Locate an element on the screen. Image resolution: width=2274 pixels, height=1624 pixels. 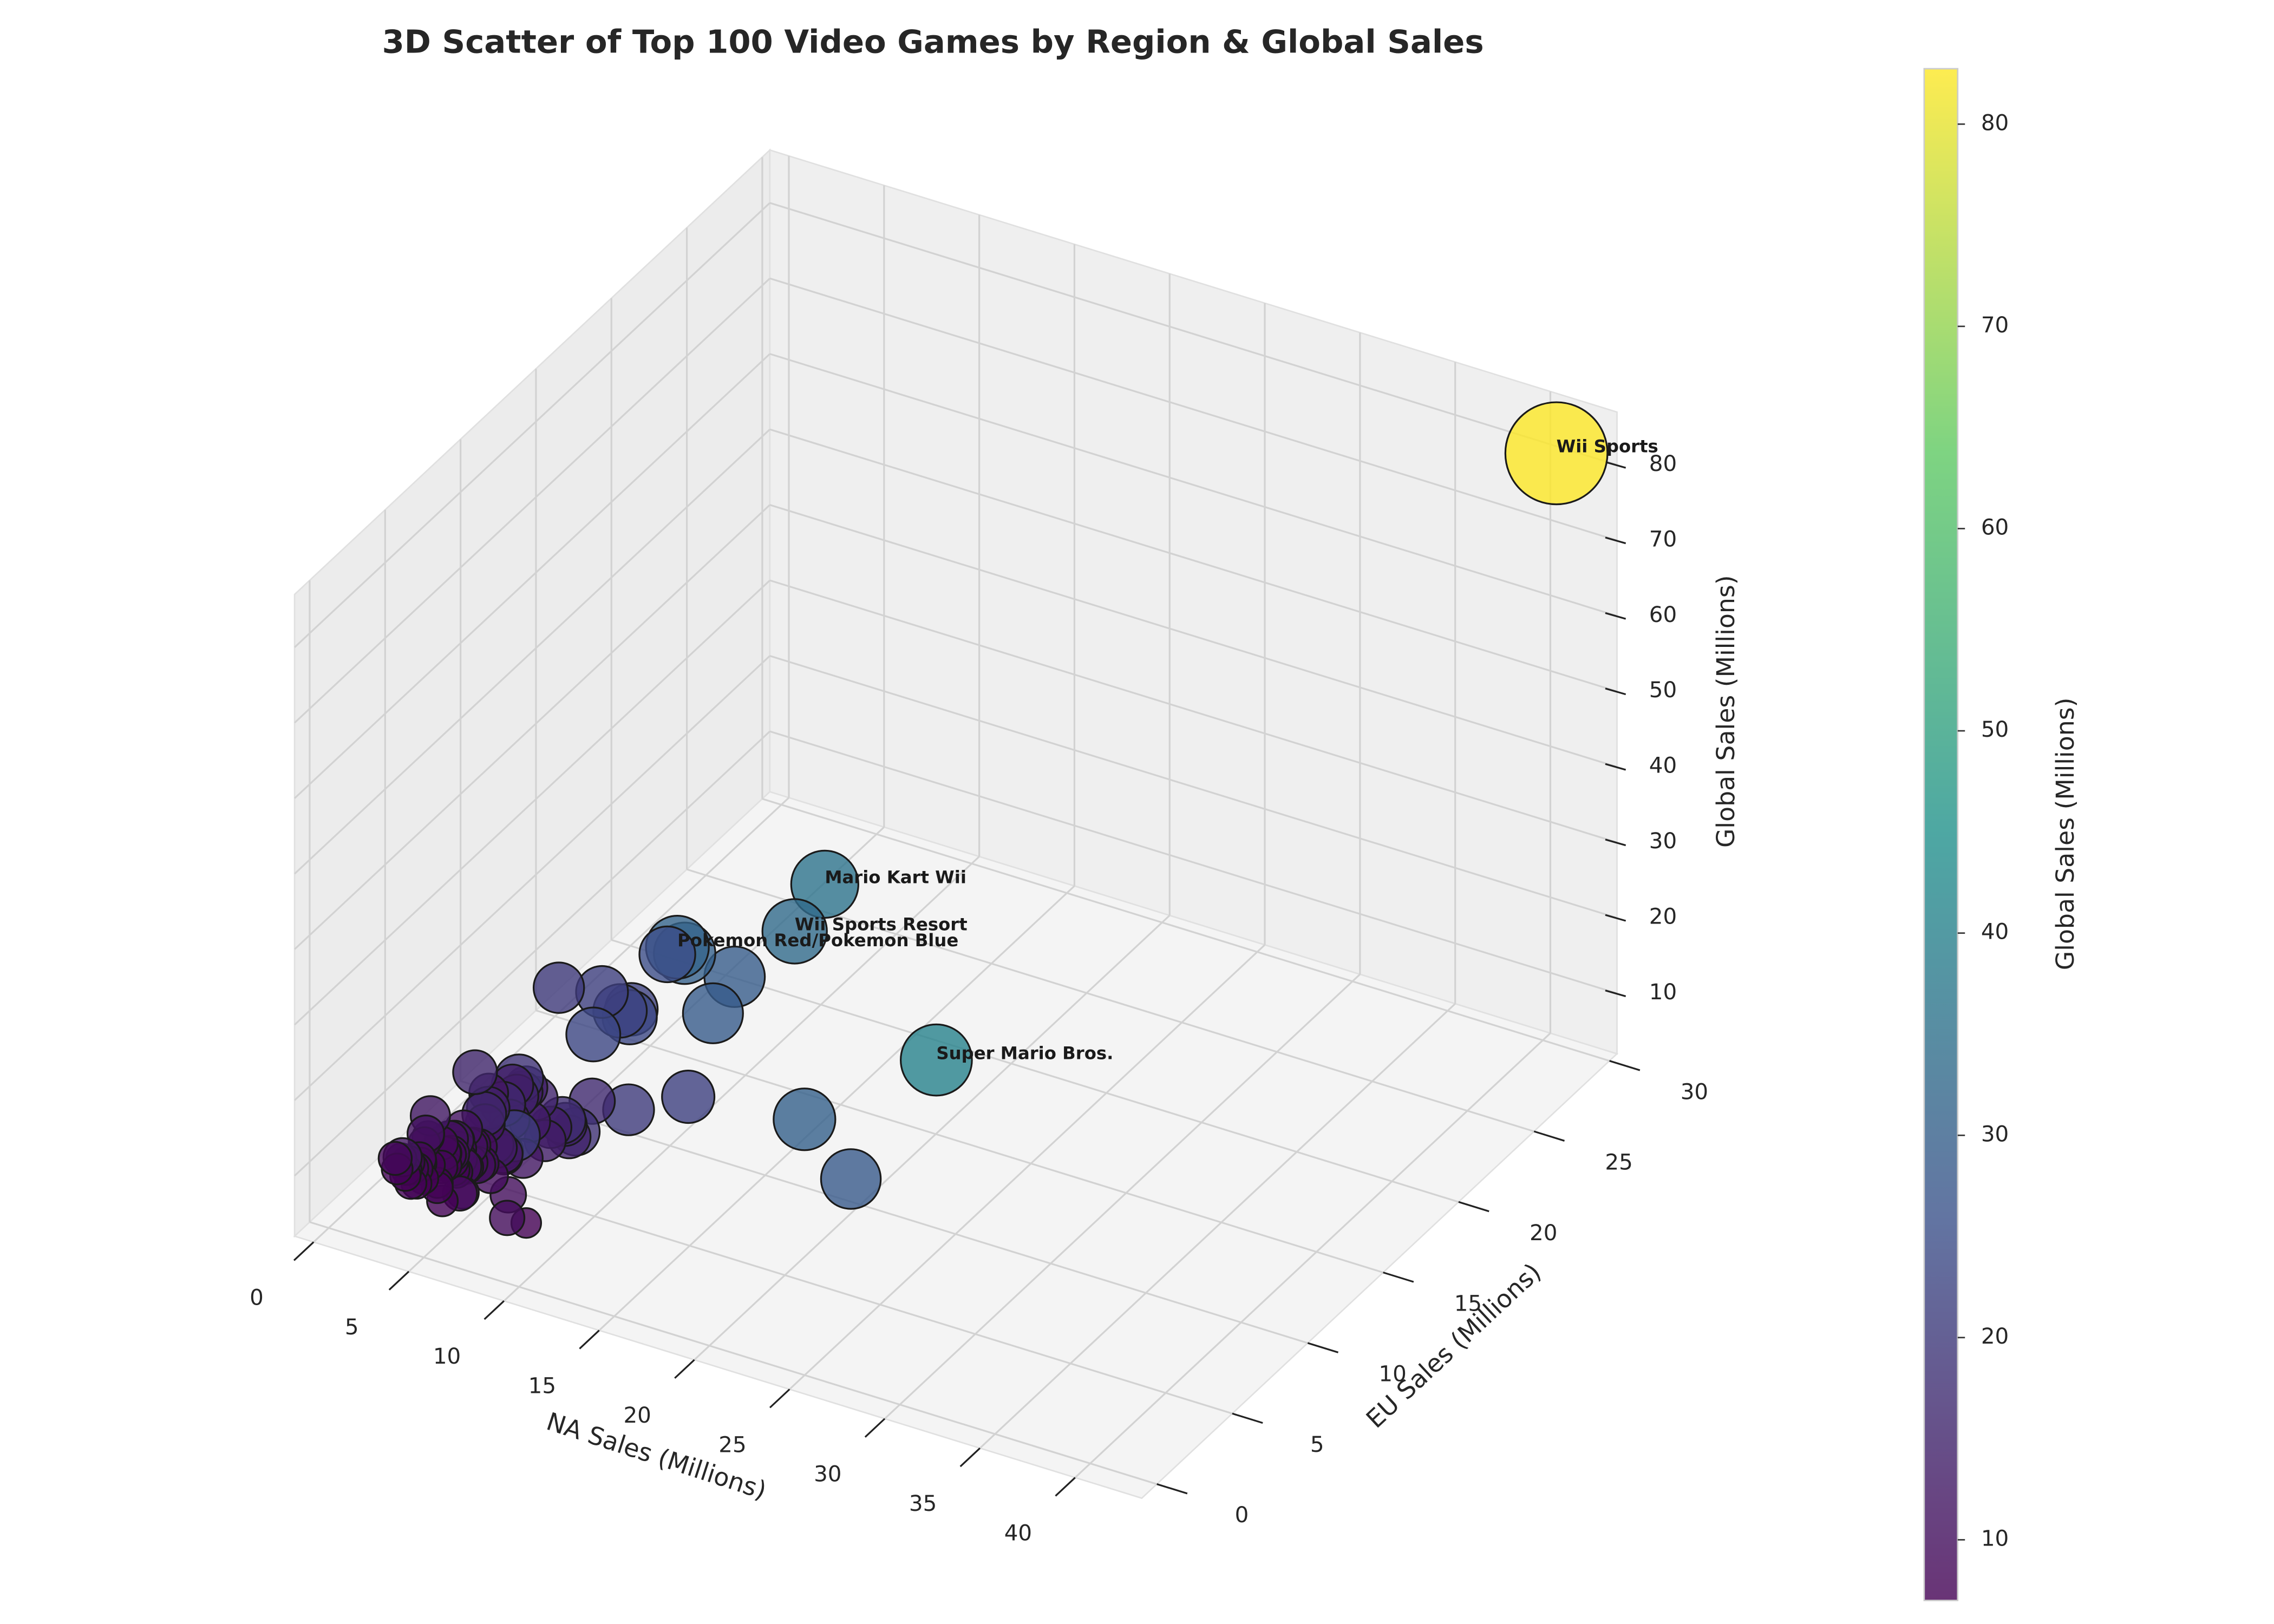
y-tick-label: 5 is located at coordinates (1317, 1445).